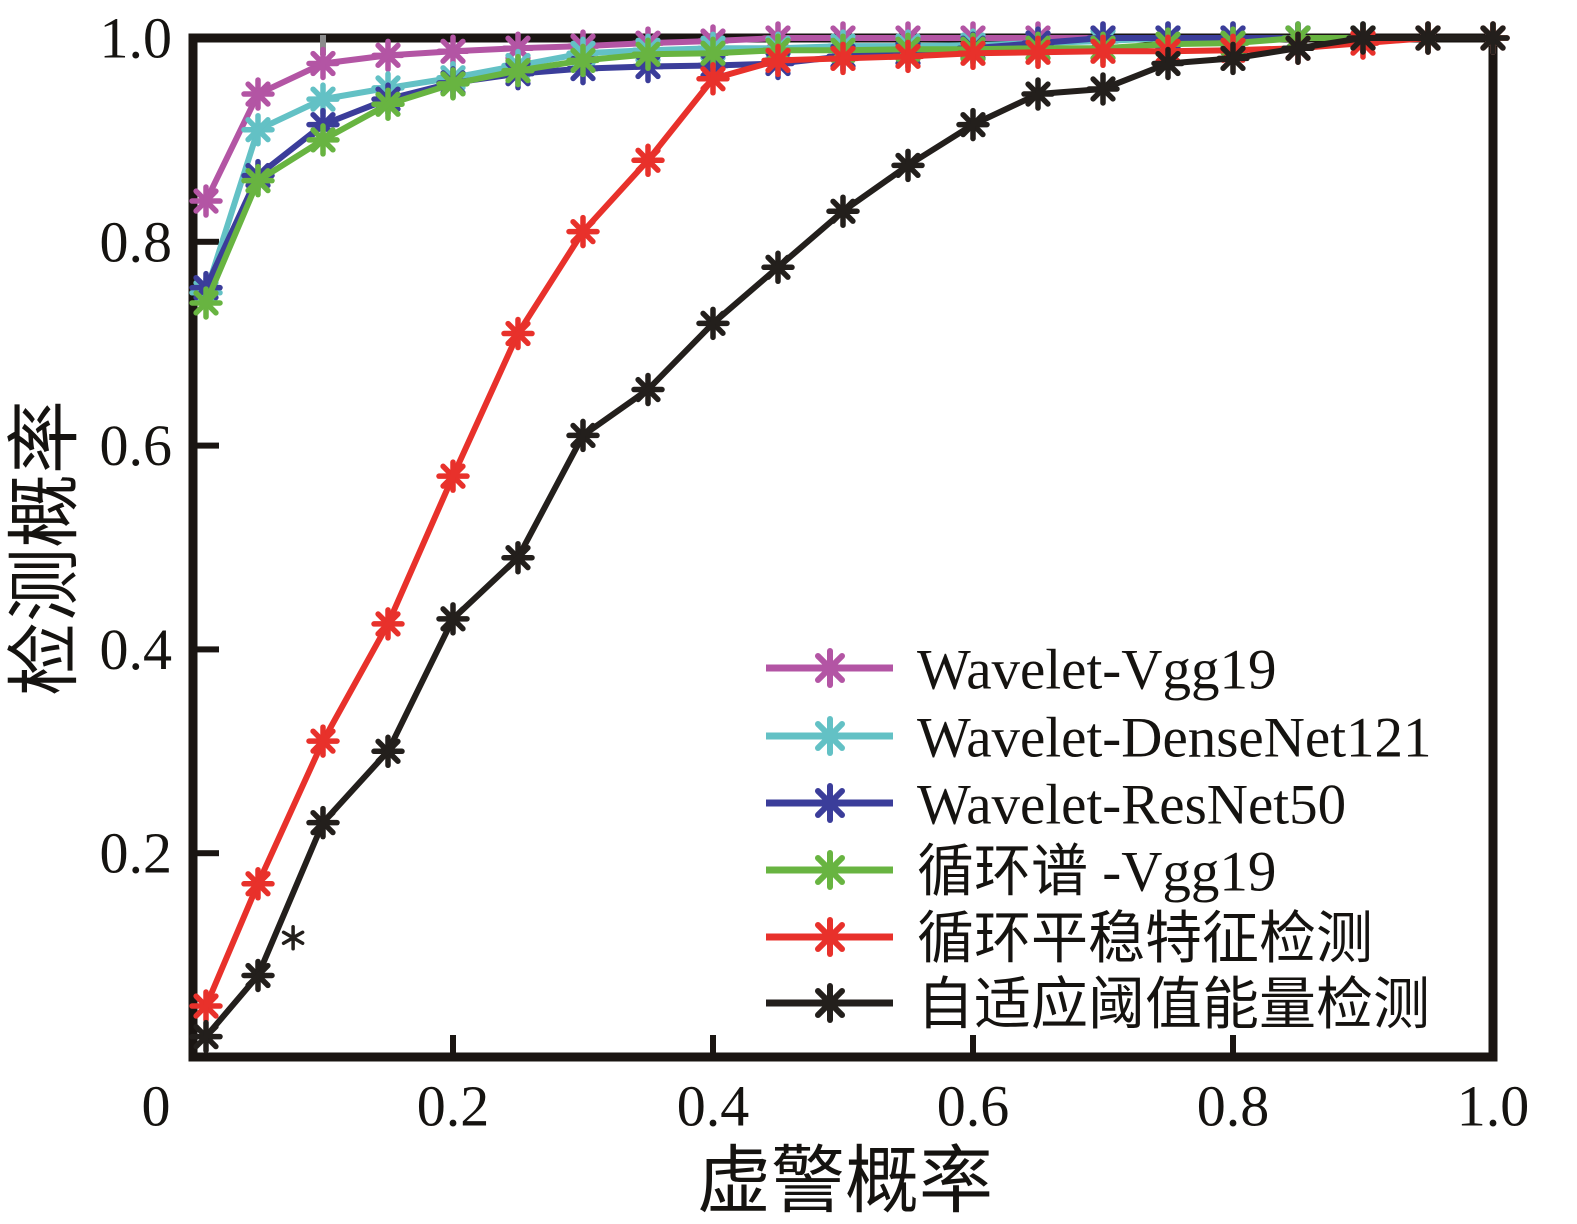 This screenshot has height=1224, width=1577. Describe the element at coordinates (1021, 670) in the screenshot. I see `legend-item: Wavelet-Vgg19` at that location.